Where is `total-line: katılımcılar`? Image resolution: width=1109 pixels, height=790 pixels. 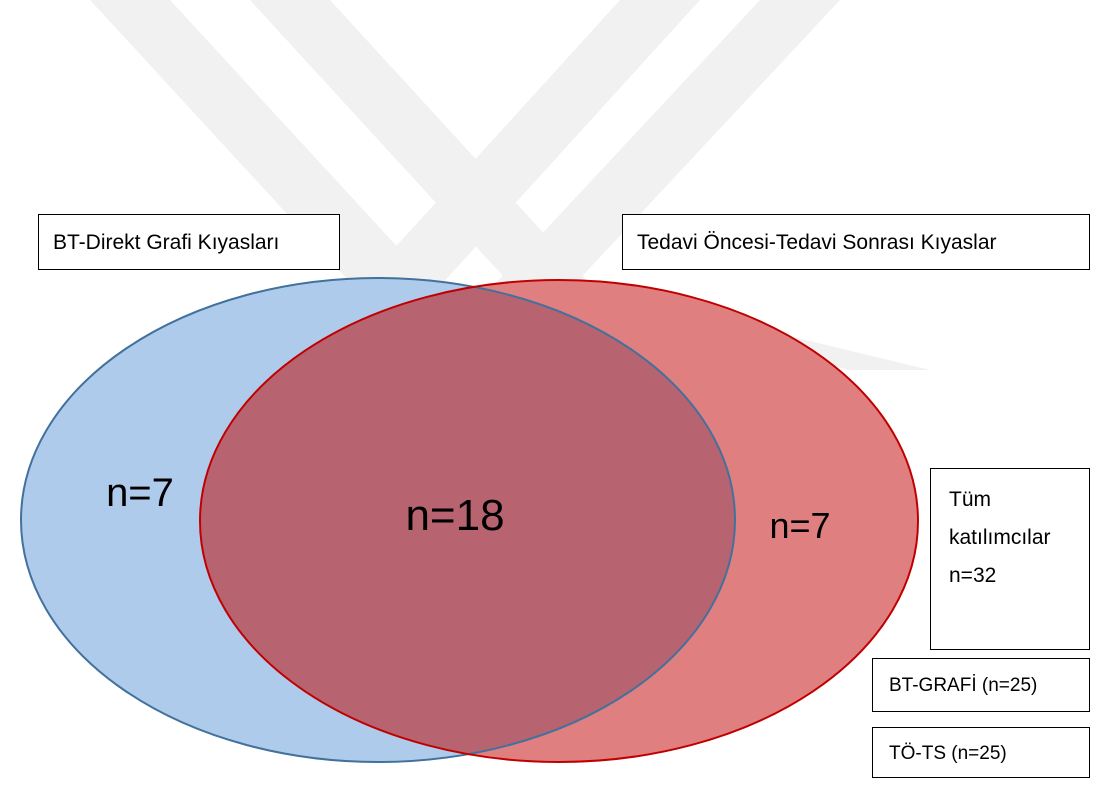 total-line: katılımcılar is located at coordinates (1000, 537).